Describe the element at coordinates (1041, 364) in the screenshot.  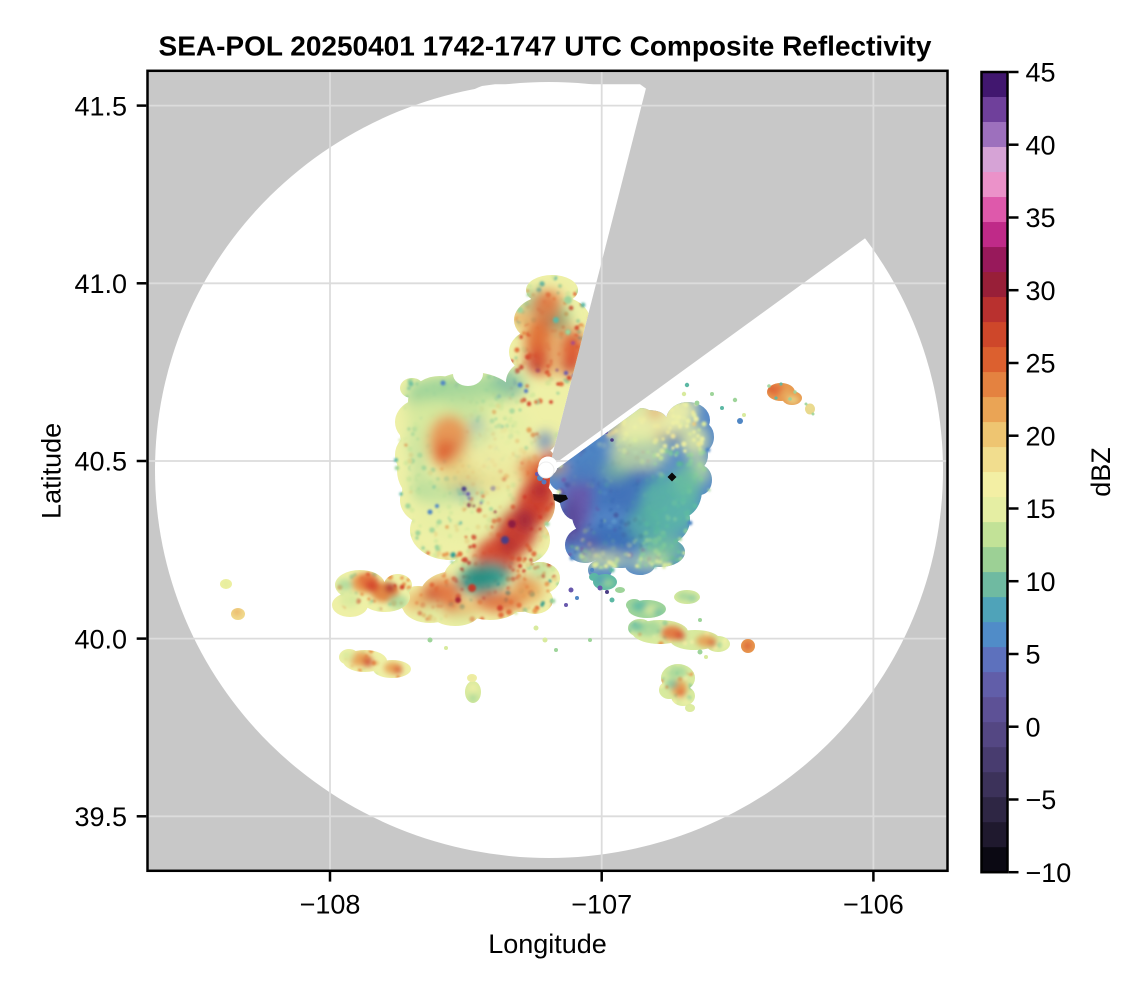
I see `svg-text: 25` at that location.